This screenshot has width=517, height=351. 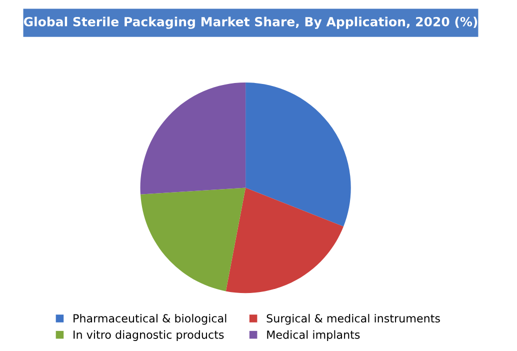 I want to click on legend-label: Medical implants, so click(x=313, y=335).